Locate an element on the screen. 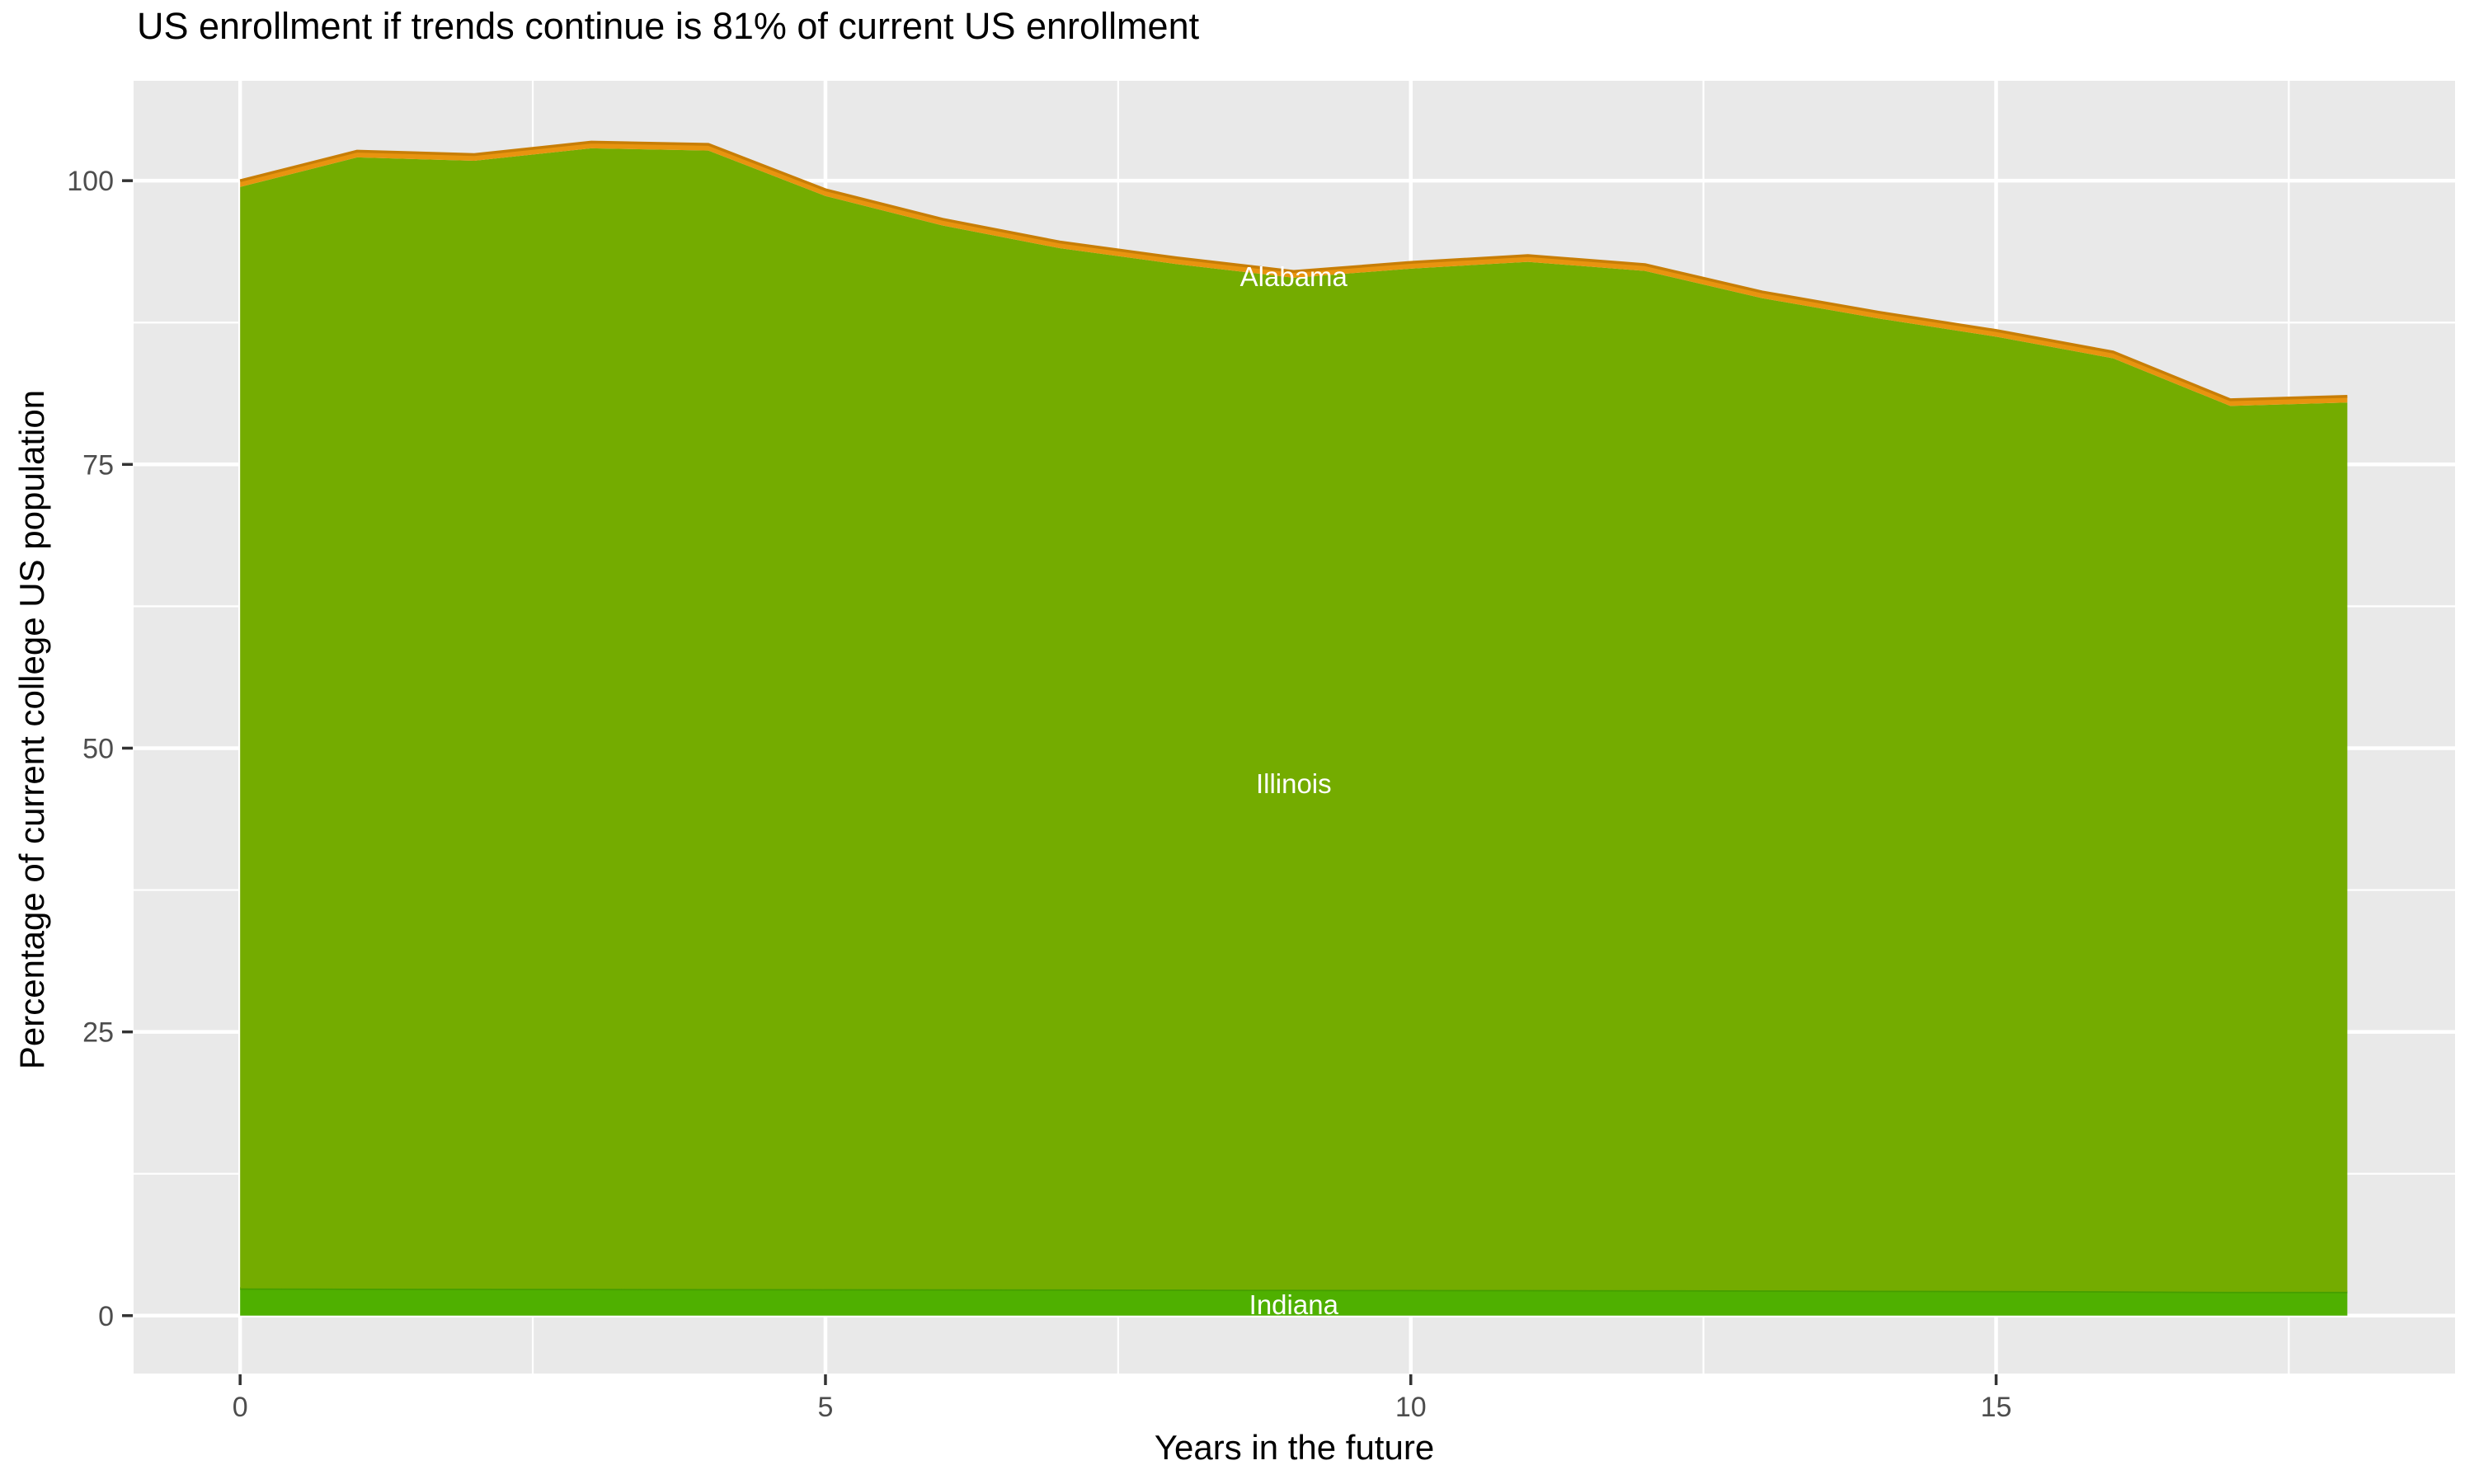 This screenshot has height=1484, width=2474. x-tick-label: 0 is located at coordinates (240, 1407).